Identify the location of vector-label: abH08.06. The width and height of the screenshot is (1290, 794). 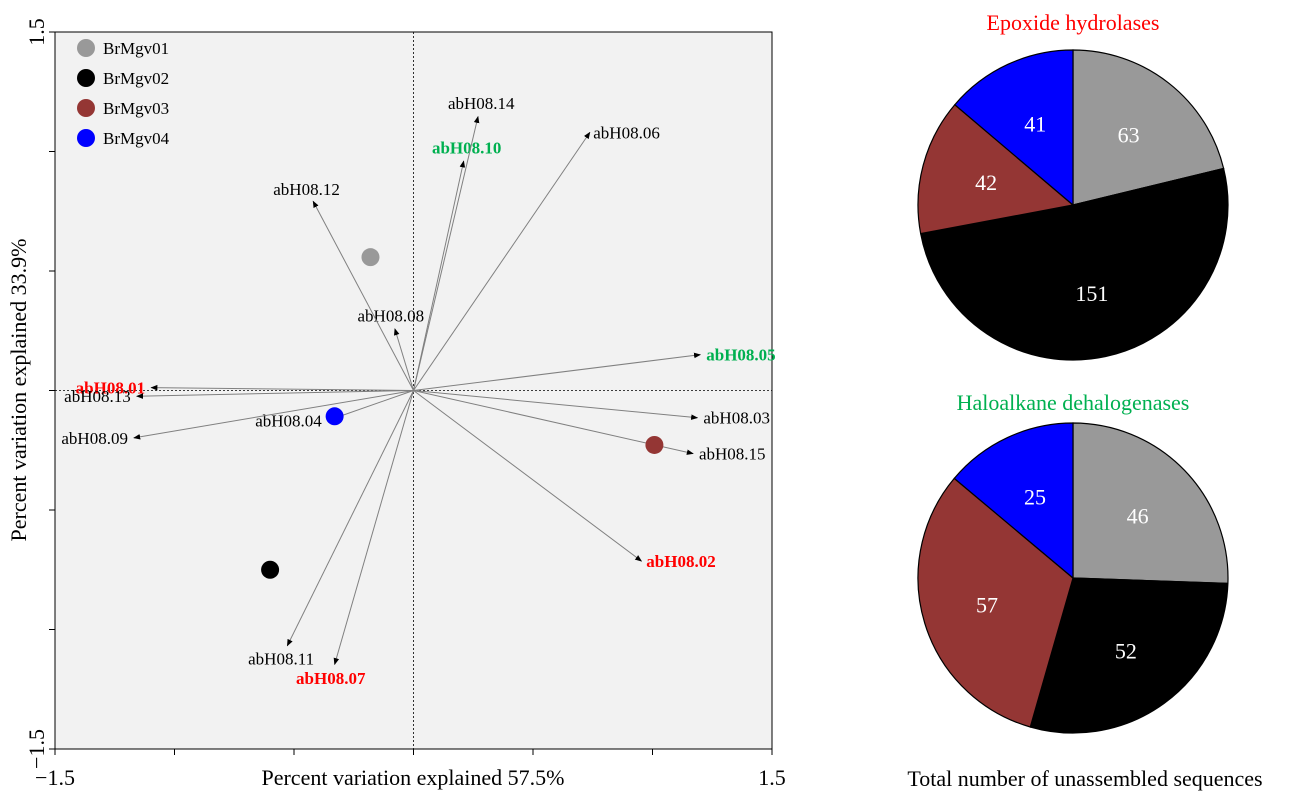
(626, 132).